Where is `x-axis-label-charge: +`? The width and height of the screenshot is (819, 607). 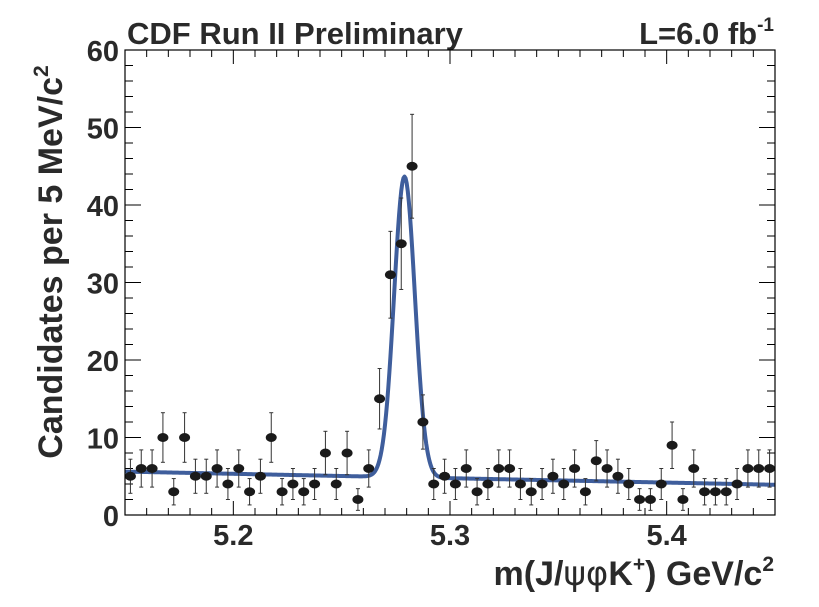 x-axis-label-charge: + is located at coordinates (639, 564).